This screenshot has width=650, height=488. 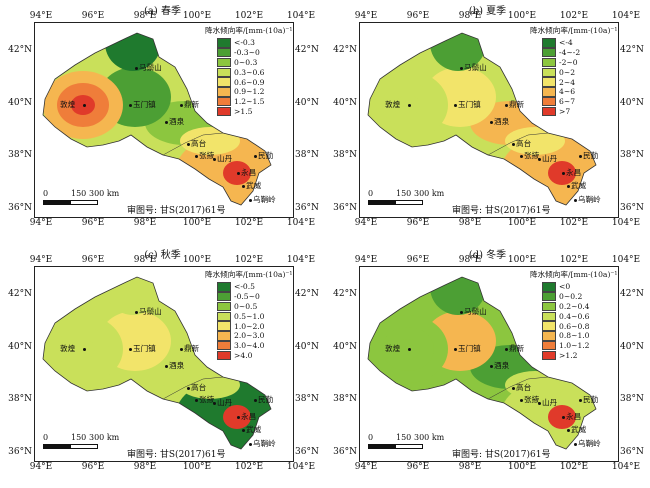 What do you see at coordinates (574, 326) in the screenshot?
I see `legend-label: 0.6~0.8` at bounding box center [574, 326].